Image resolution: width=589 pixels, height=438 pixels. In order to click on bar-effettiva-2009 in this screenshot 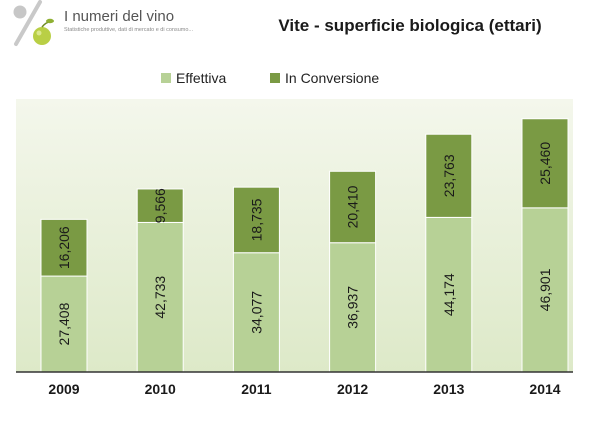, I will do `click(64, 324)`.